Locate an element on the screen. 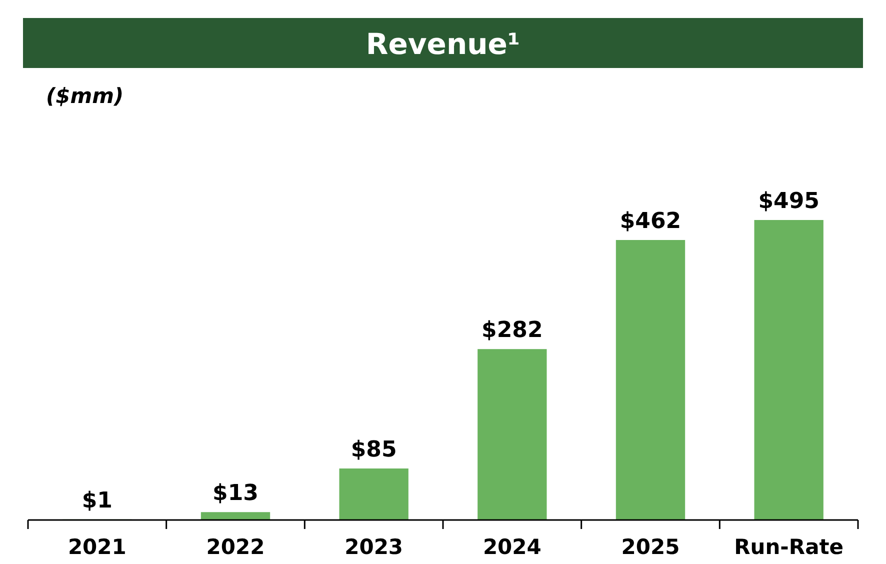  data-label: $1 is located at coordinates (97, 501).